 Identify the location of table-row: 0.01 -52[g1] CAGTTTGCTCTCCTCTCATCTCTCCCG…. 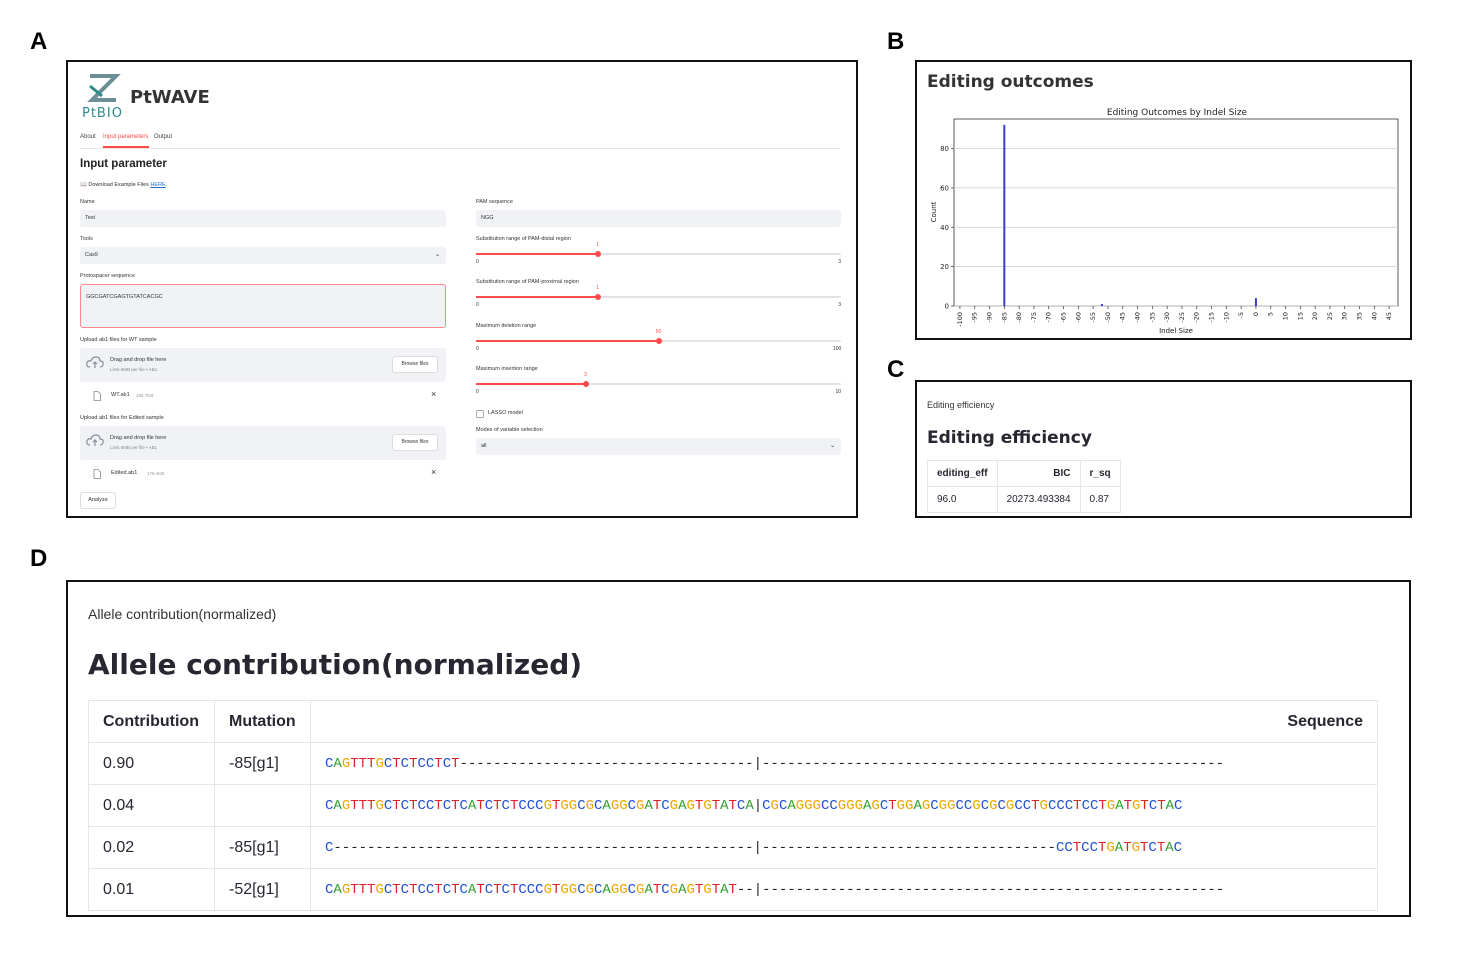
(733, 889).